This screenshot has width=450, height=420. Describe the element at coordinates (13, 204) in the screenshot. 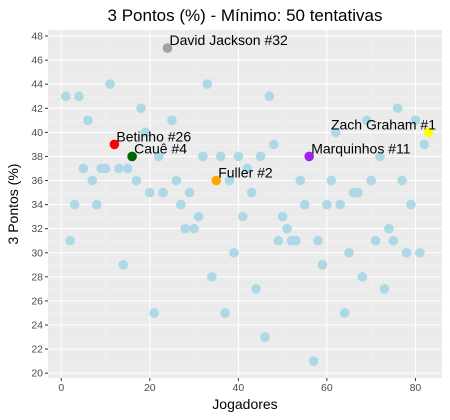

I see `y-axis-title: 3 Pontos (%)` at that location.